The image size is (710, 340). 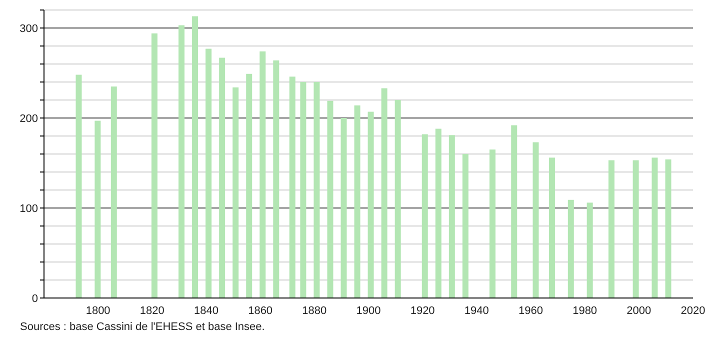 I want to click on x-tick-label: 2000, so click(x=639, y=310).